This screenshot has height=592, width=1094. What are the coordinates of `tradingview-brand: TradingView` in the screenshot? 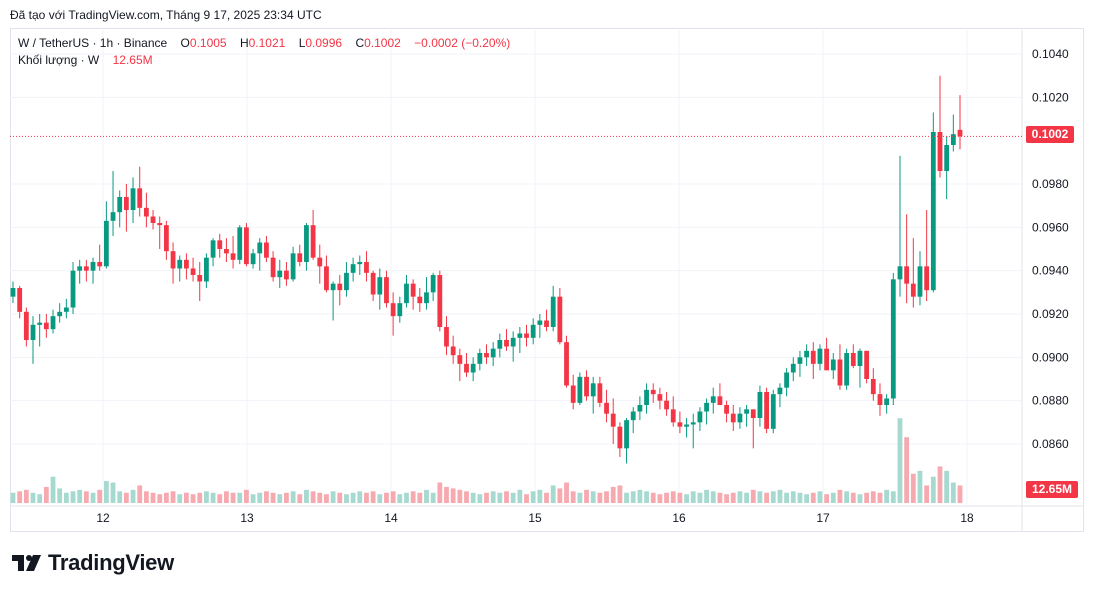 It's located at (93, 563).